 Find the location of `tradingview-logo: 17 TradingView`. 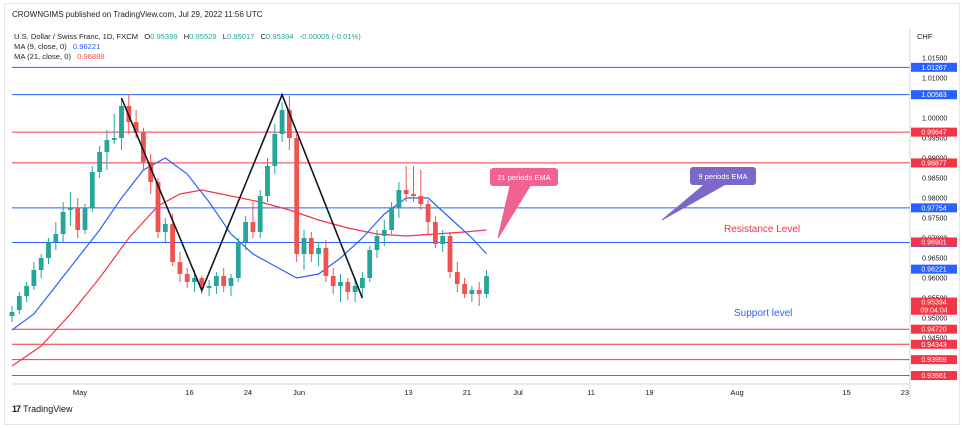

tradingview-logo: 17 TradingView is located at coordinates (42, 409).